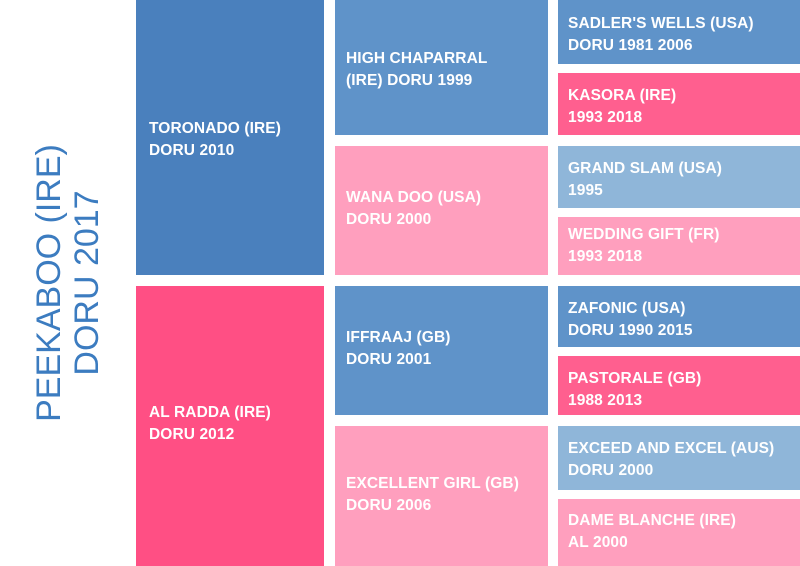 The height and width of the screenshot is (566, 800). Describe the element at coordinates (679, 532) in the screenshot. I see `great-grandparent-cell: DAME BLANCHE (IRE) AL 2000` at that location.